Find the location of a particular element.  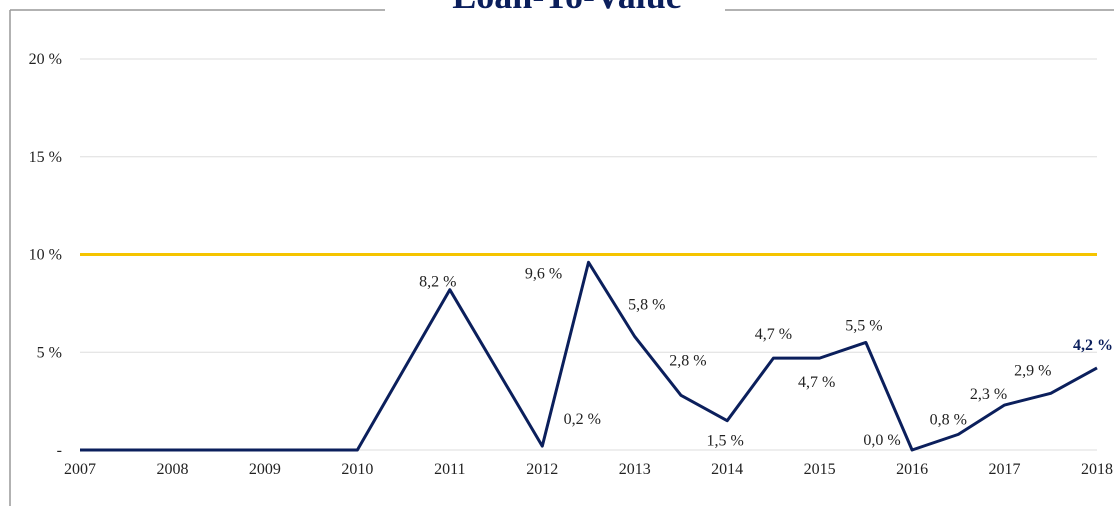

x-tick-label: 2015 is located at coordinates (820, 469).